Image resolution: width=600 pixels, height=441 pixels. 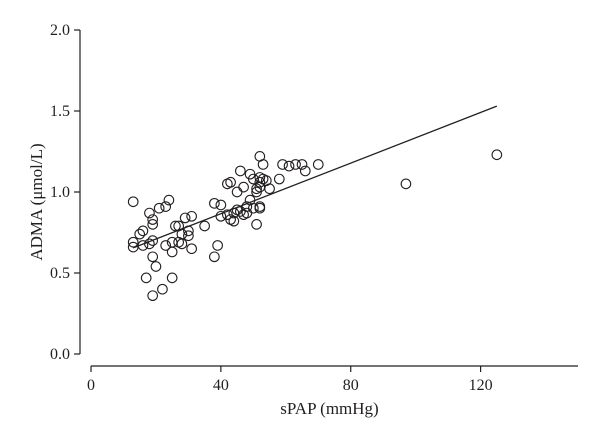 I want to click on x-axis-label: sPAP (mmHg), so click(x=329, y=408).